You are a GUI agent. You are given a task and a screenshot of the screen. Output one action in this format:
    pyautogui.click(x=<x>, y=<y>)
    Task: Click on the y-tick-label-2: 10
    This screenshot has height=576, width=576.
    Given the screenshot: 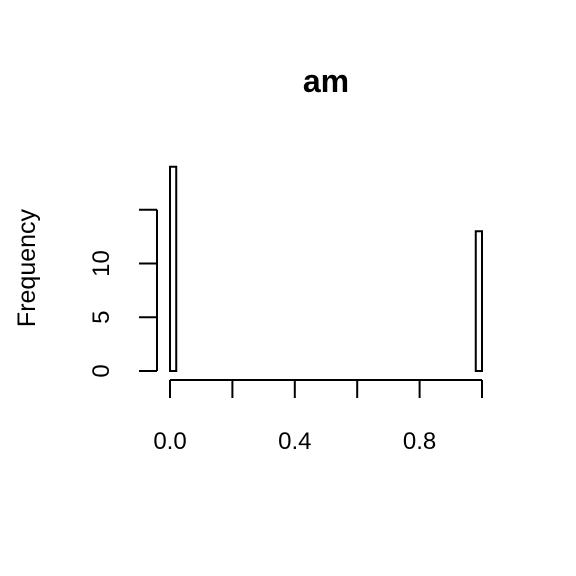 What is the action you would take?
    pyautogui.click(x=101, y=263)
    